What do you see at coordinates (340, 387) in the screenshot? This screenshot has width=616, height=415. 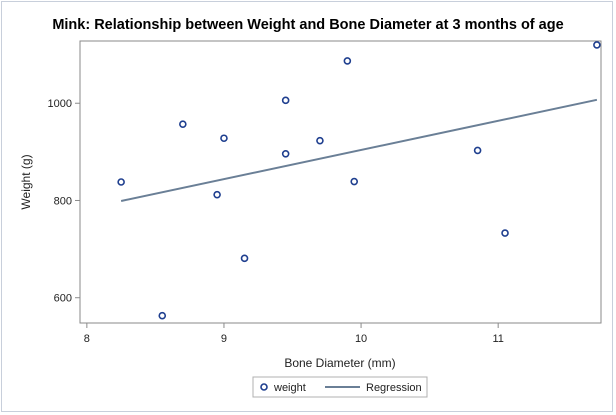 I see `legend: weight Regression` at bounding box center [340, 387].